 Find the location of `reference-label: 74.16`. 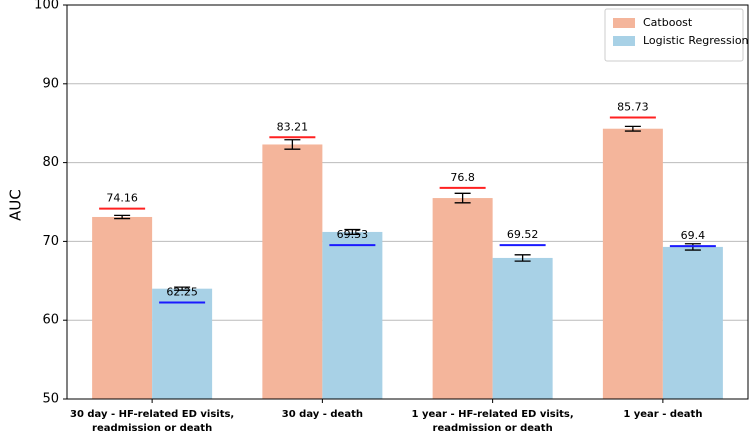

reference-label: 74.16 is located at coordinates (122, 198).